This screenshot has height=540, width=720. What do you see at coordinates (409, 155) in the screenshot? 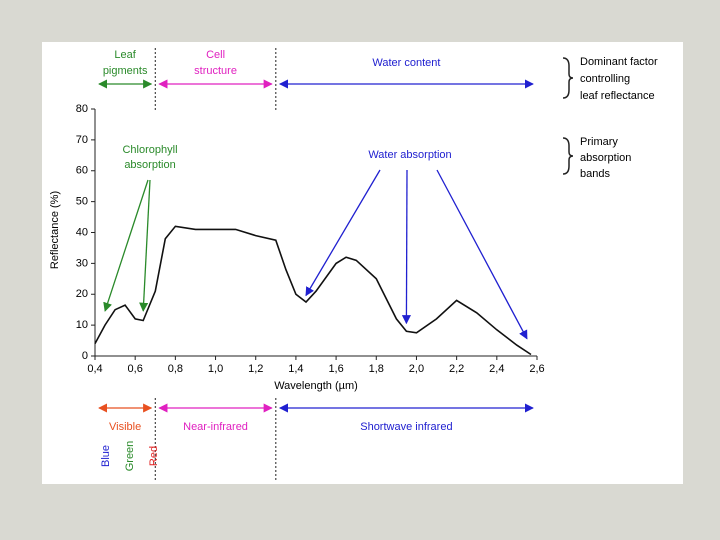
I see `annotation-label: Water absorption` at bounding box center [409, 155].